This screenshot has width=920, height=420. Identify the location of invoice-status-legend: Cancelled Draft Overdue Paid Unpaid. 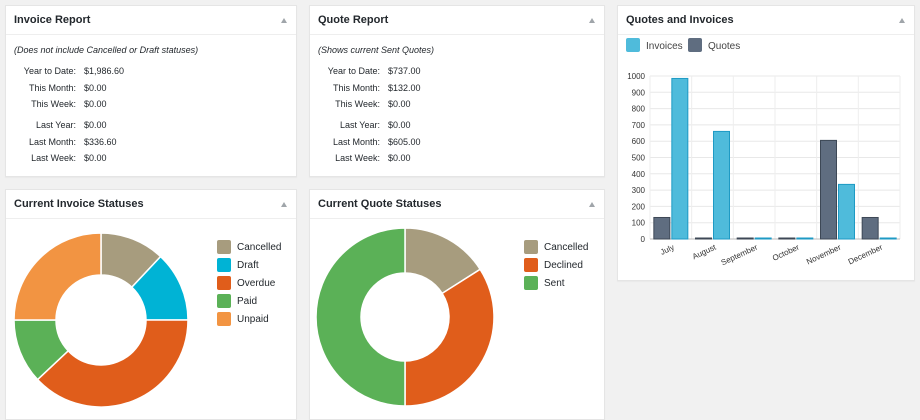
(249, 283).